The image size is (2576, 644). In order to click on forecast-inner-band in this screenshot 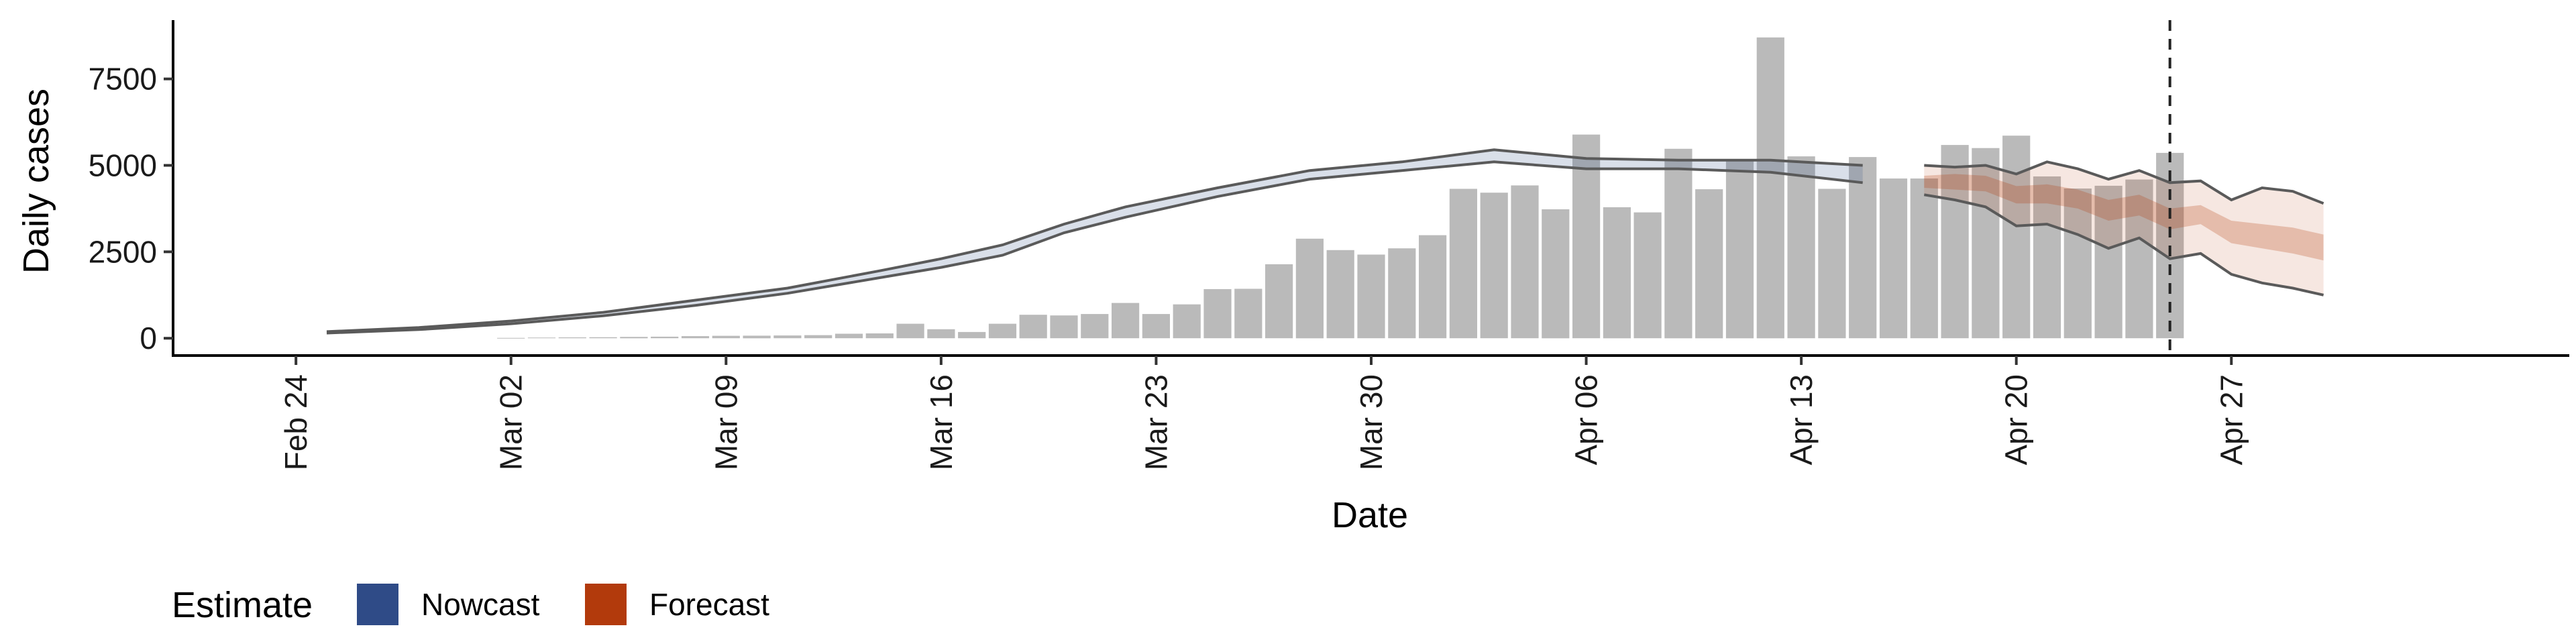, I will do `click(2124, 217)`.